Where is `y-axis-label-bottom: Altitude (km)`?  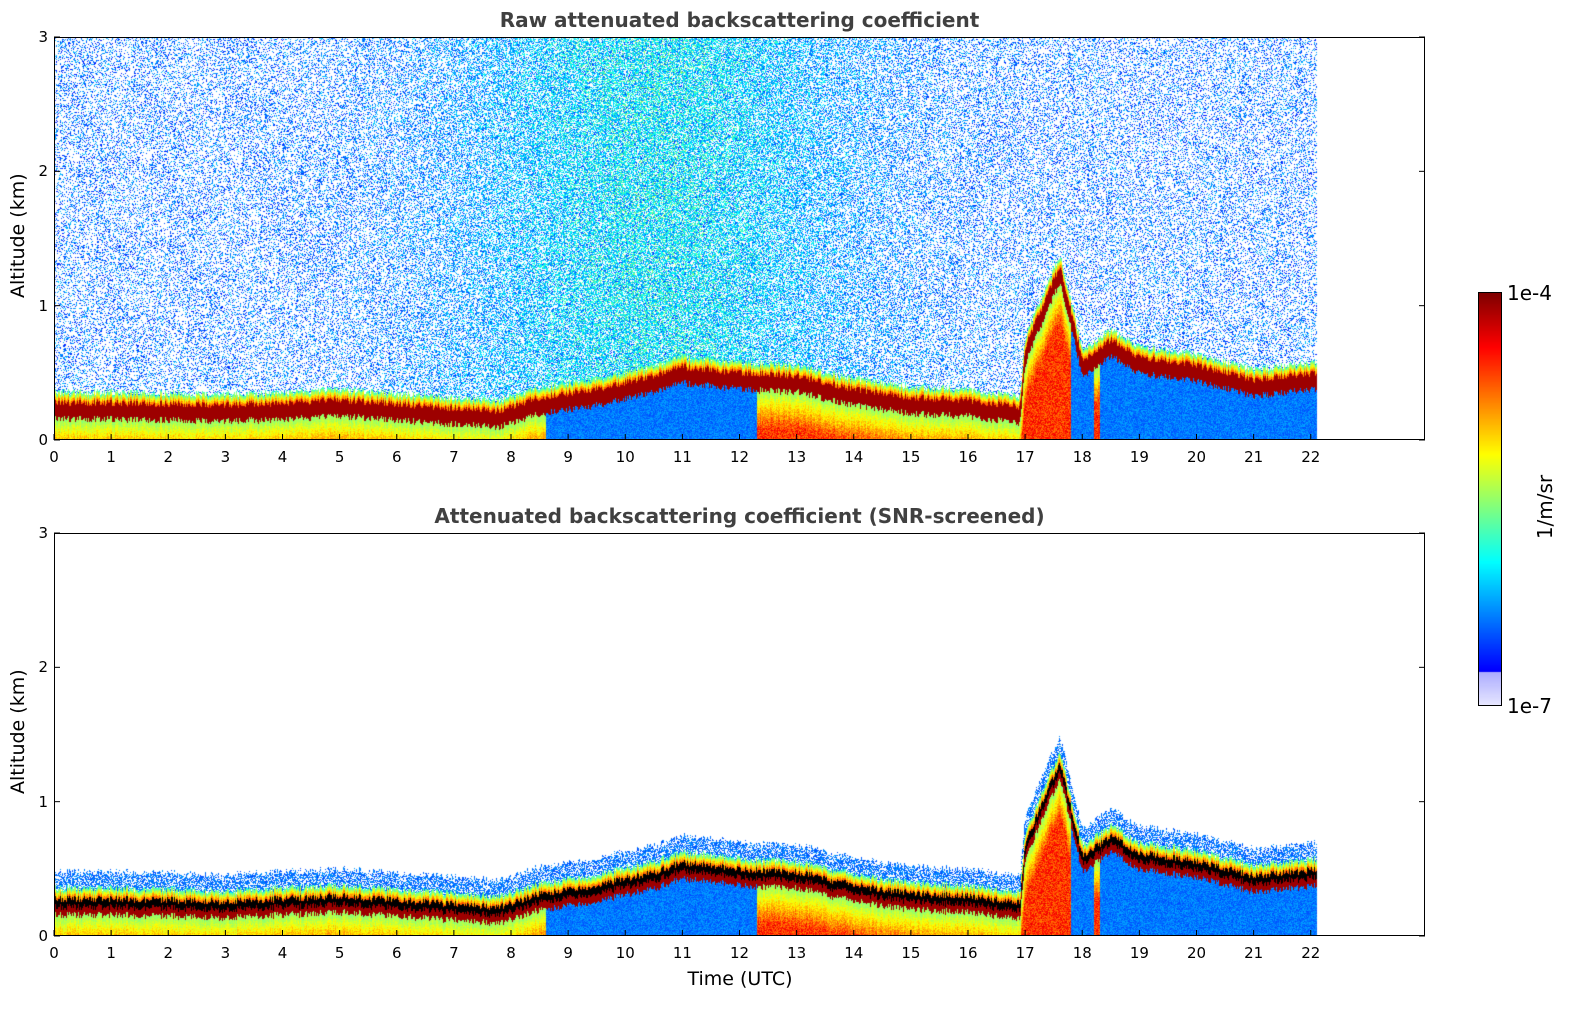 y-axis-label-bottom: Altitude (km) is located at coordinates (18, 731).